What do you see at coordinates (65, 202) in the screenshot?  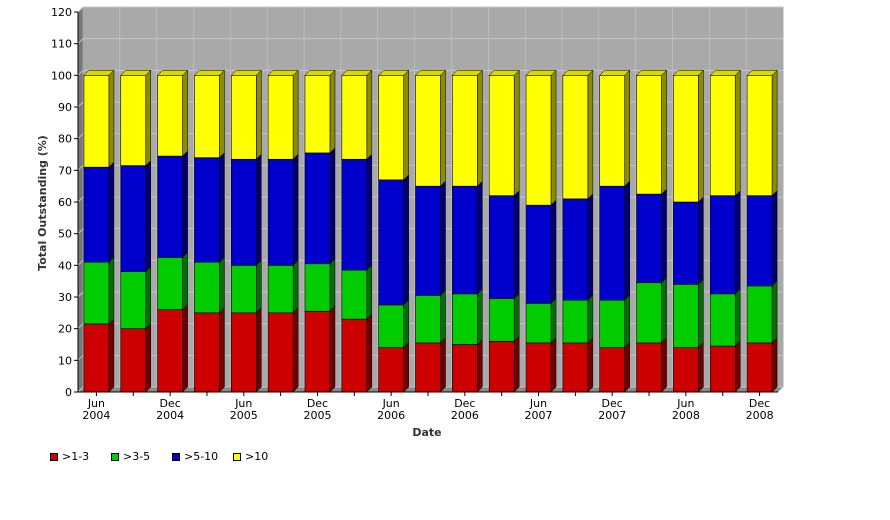 I see `y-tick-label: 60` at bounding box center [65, 202].